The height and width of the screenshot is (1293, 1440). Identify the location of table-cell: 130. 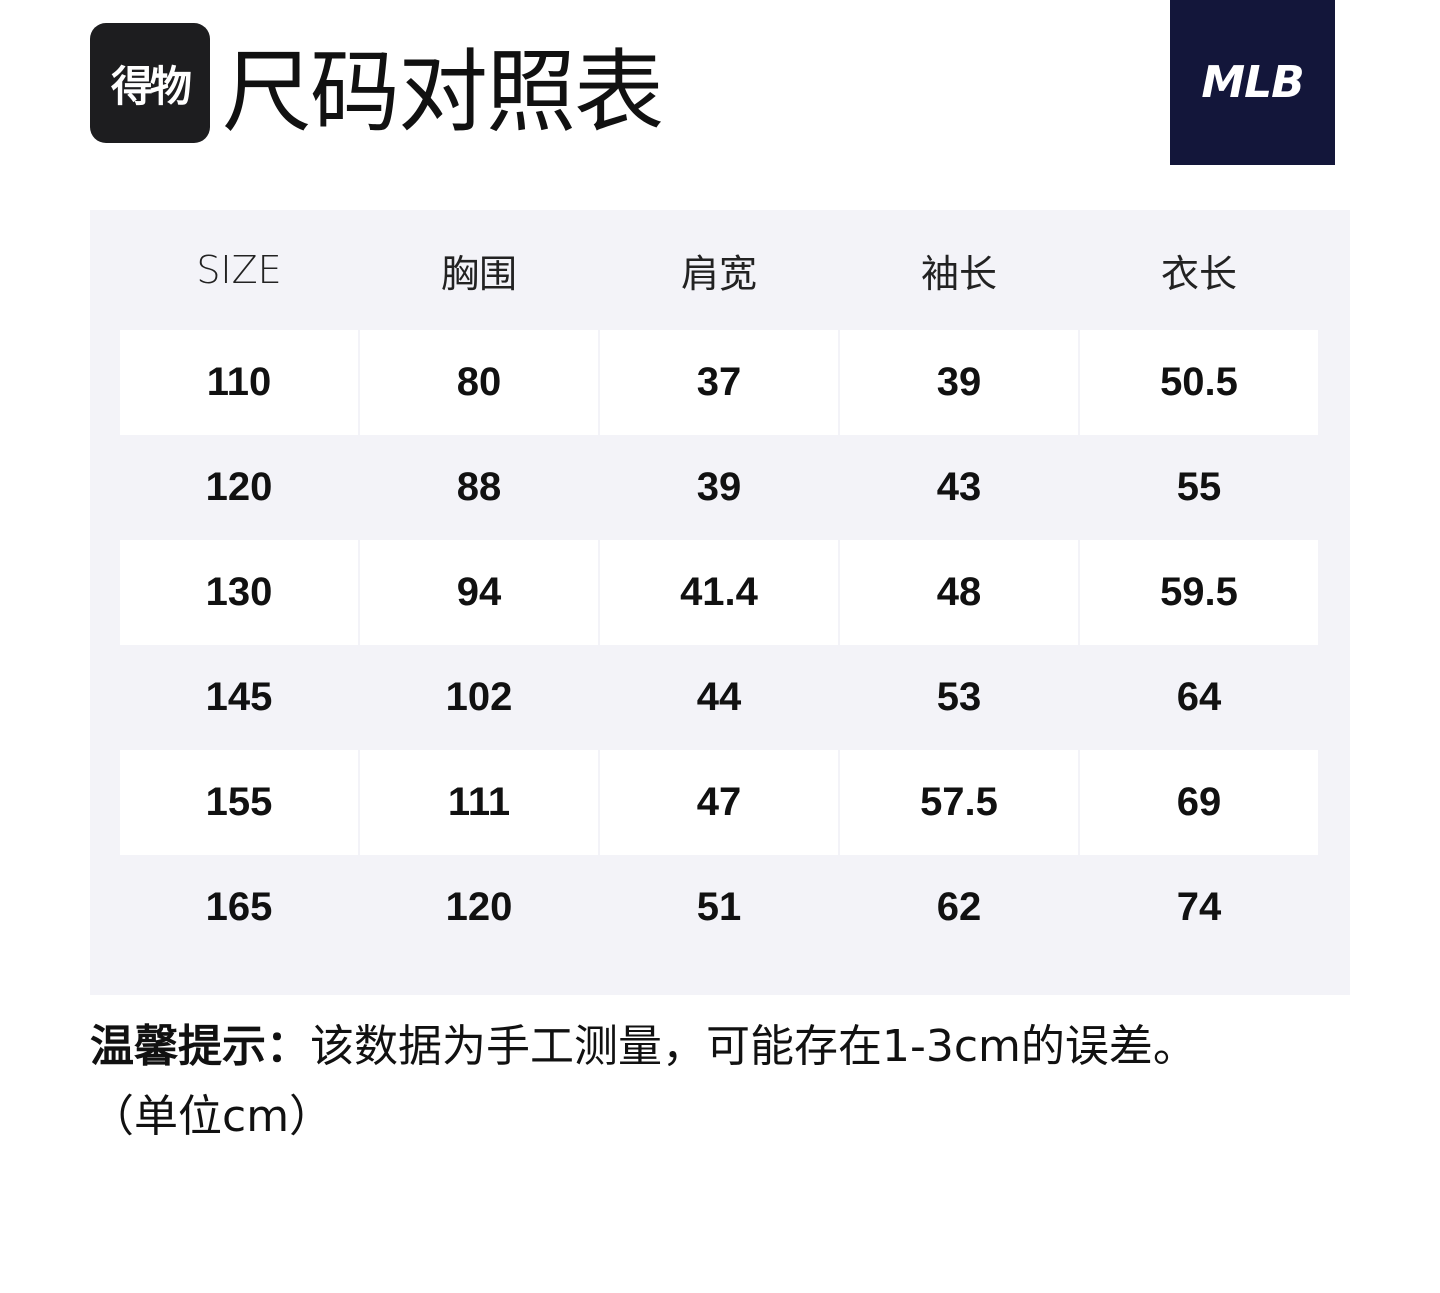
(239, 592).